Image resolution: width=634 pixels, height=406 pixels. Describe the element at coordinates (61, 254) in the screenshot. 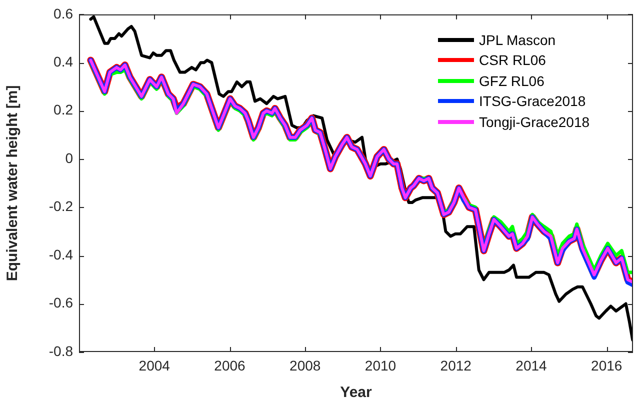

I see `y-tick-label: -0.4` at that location.